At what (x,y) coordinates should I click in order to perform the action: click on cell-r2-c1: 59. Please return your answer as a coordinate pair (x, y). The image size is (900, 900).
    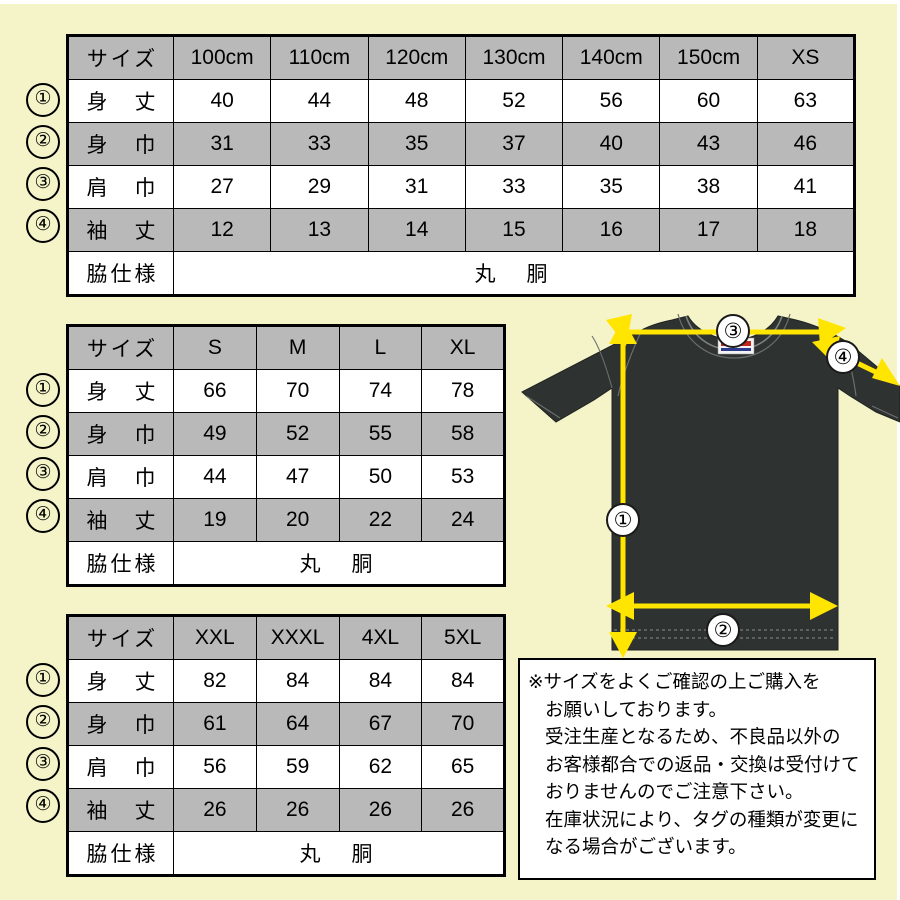
    Looking at the image, I should click on (297, 767).